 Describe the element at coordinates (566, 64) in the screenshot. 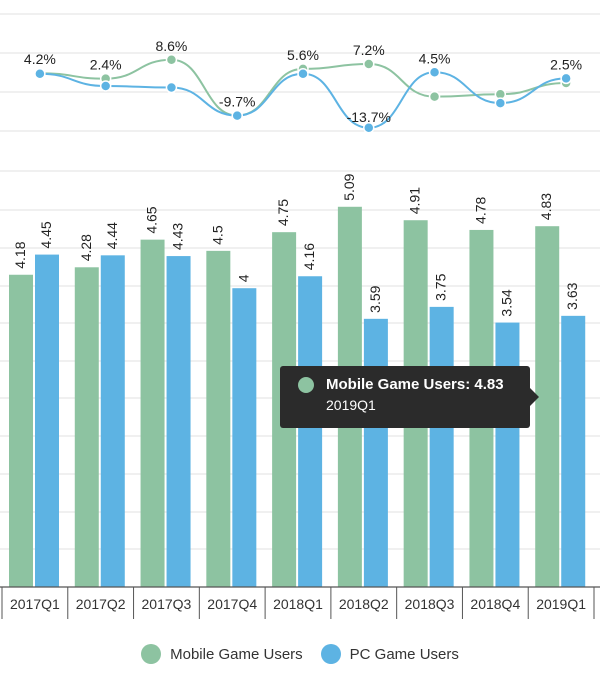

I see `growth-label: 2.5%` at that location.